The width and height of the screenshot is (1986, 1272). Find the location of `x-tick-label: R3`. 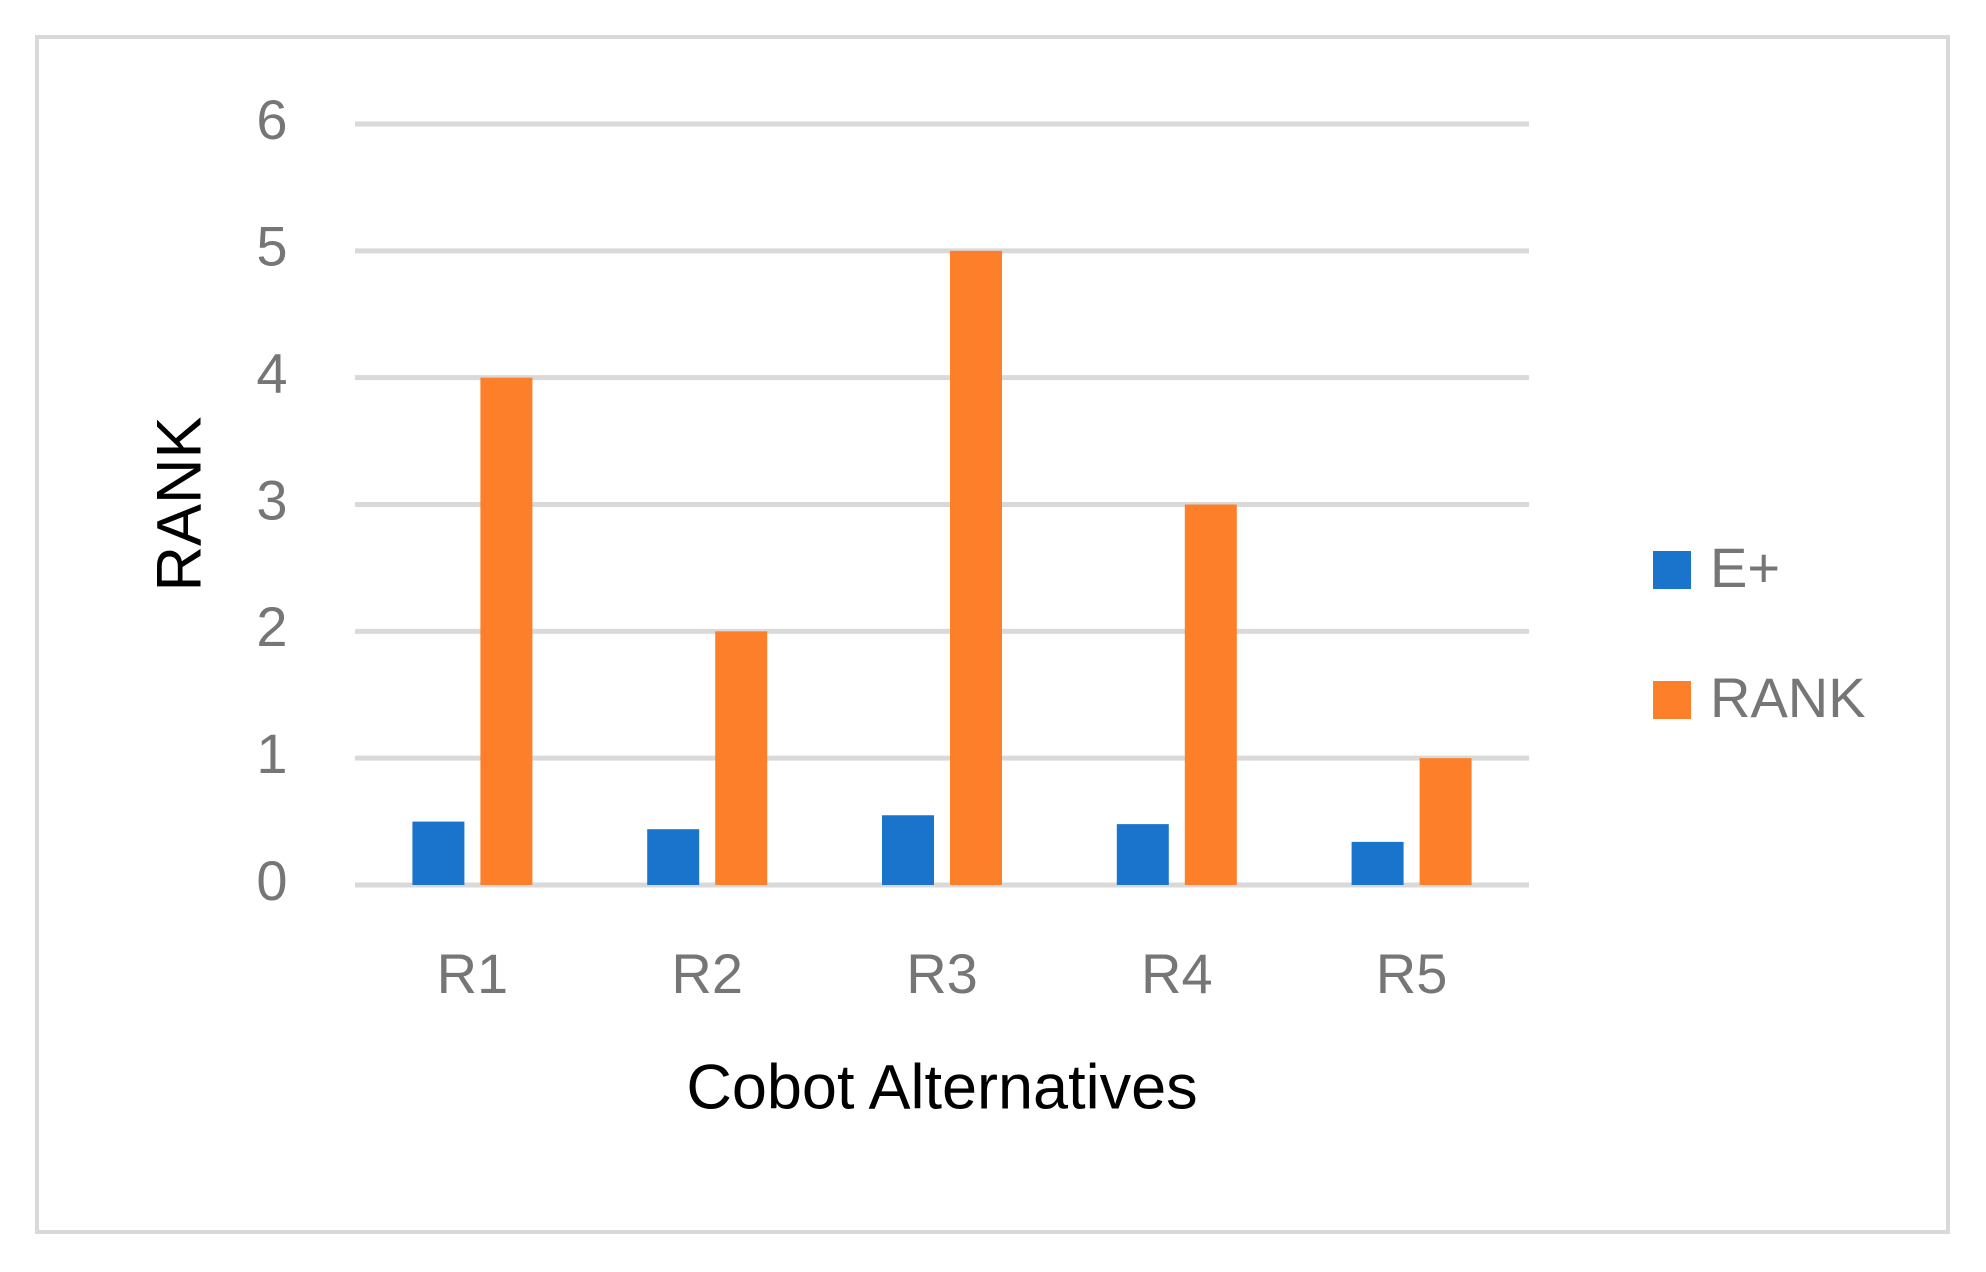

x-tick-label: R3 is located at coordinates (942, 973).